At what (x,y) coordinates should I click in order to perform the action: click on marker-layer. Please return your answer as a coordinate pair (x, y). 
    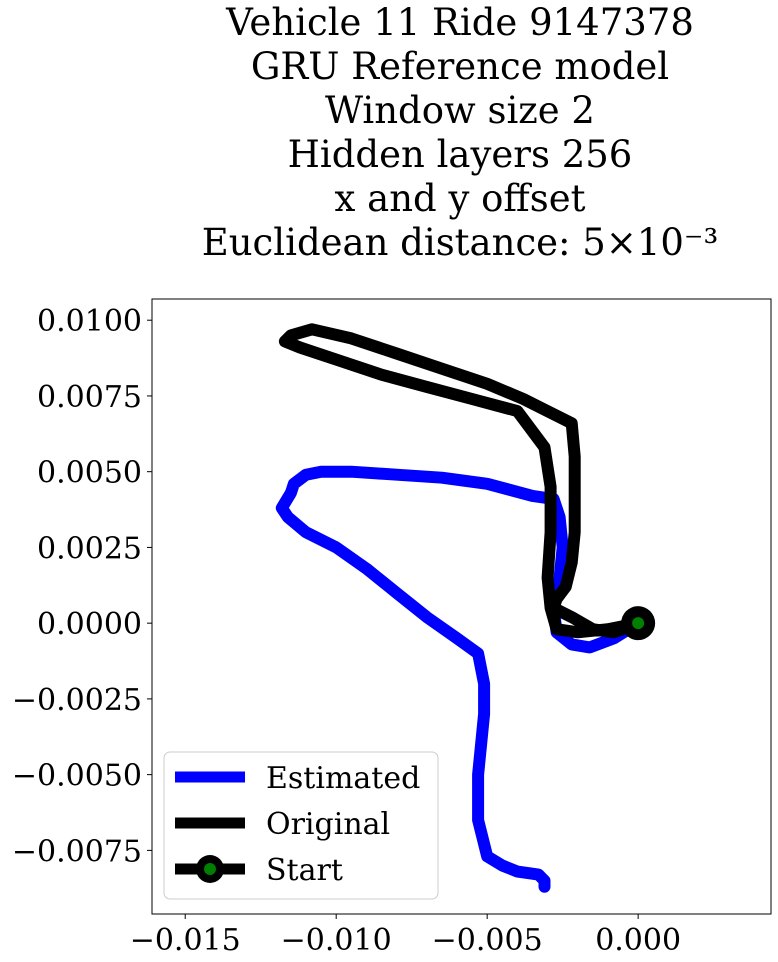
    Looking at the image, I should click on (638, 623).